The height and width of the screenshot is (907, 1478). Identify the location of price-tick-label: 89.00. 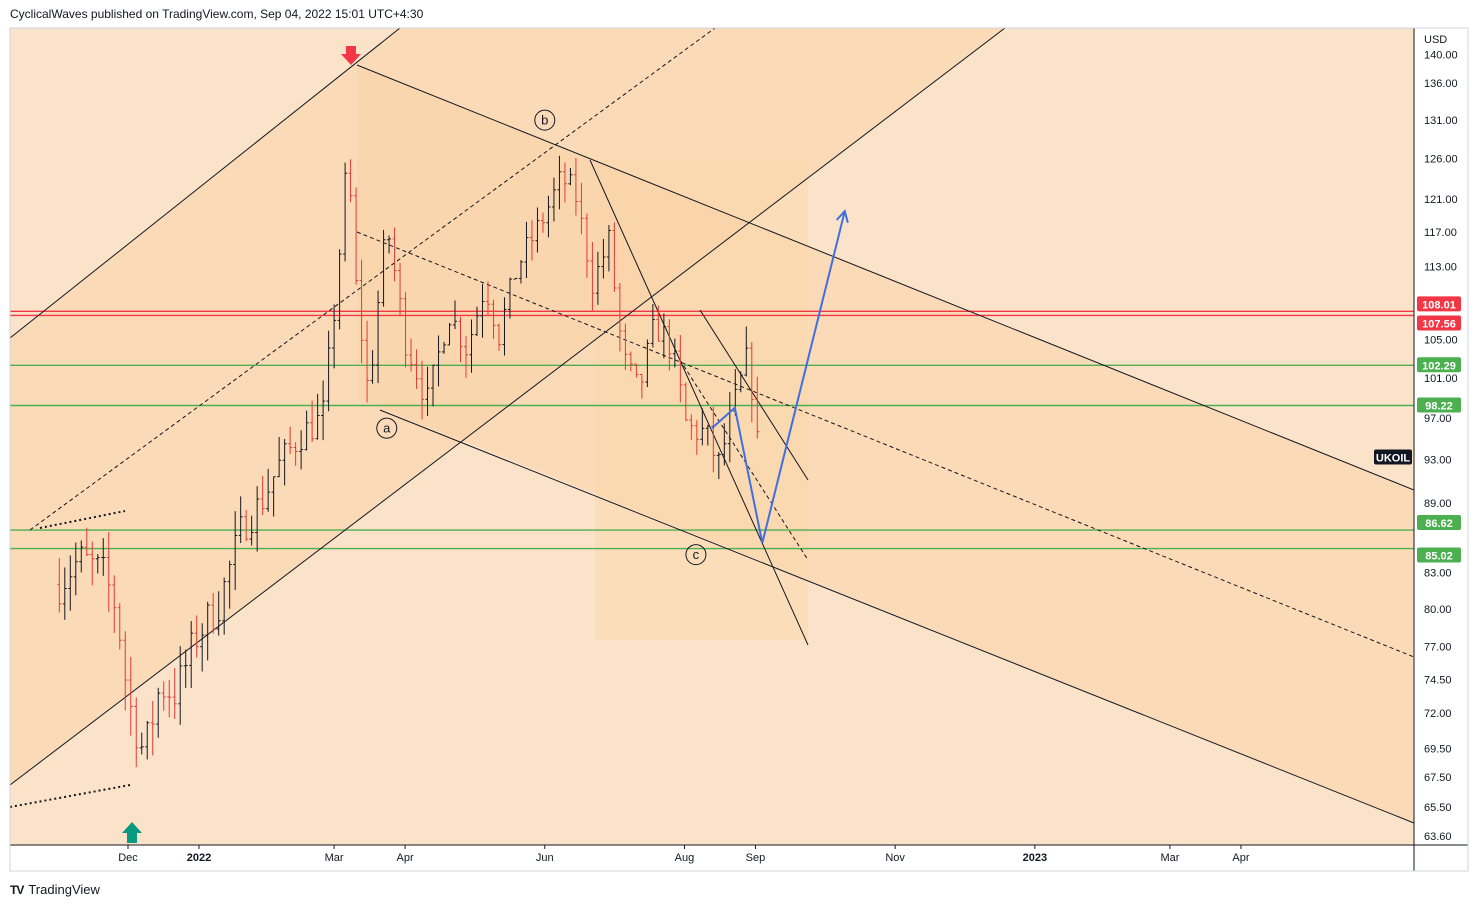
(1438, 504).